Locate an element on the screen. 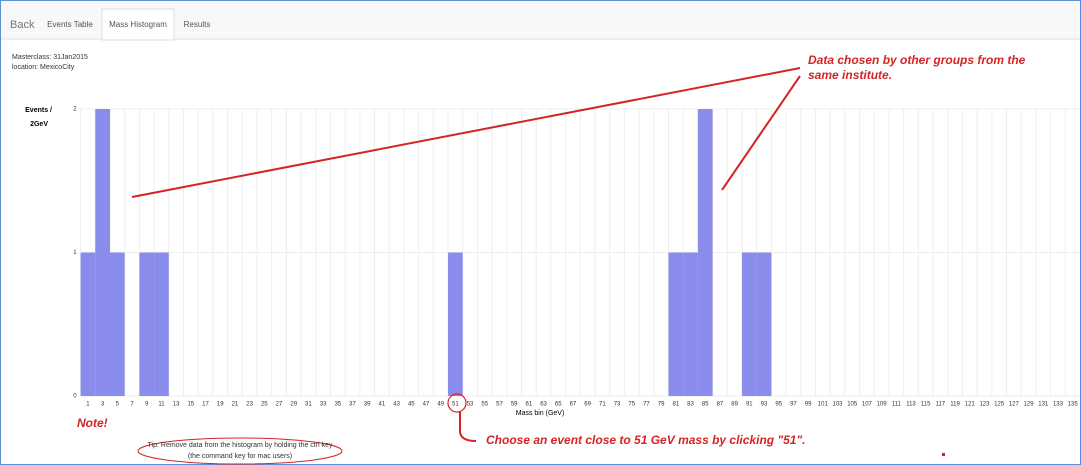 This screenshot has height=465, width=1081. x-tick-label: 35 is located at coordinates (337, 405).